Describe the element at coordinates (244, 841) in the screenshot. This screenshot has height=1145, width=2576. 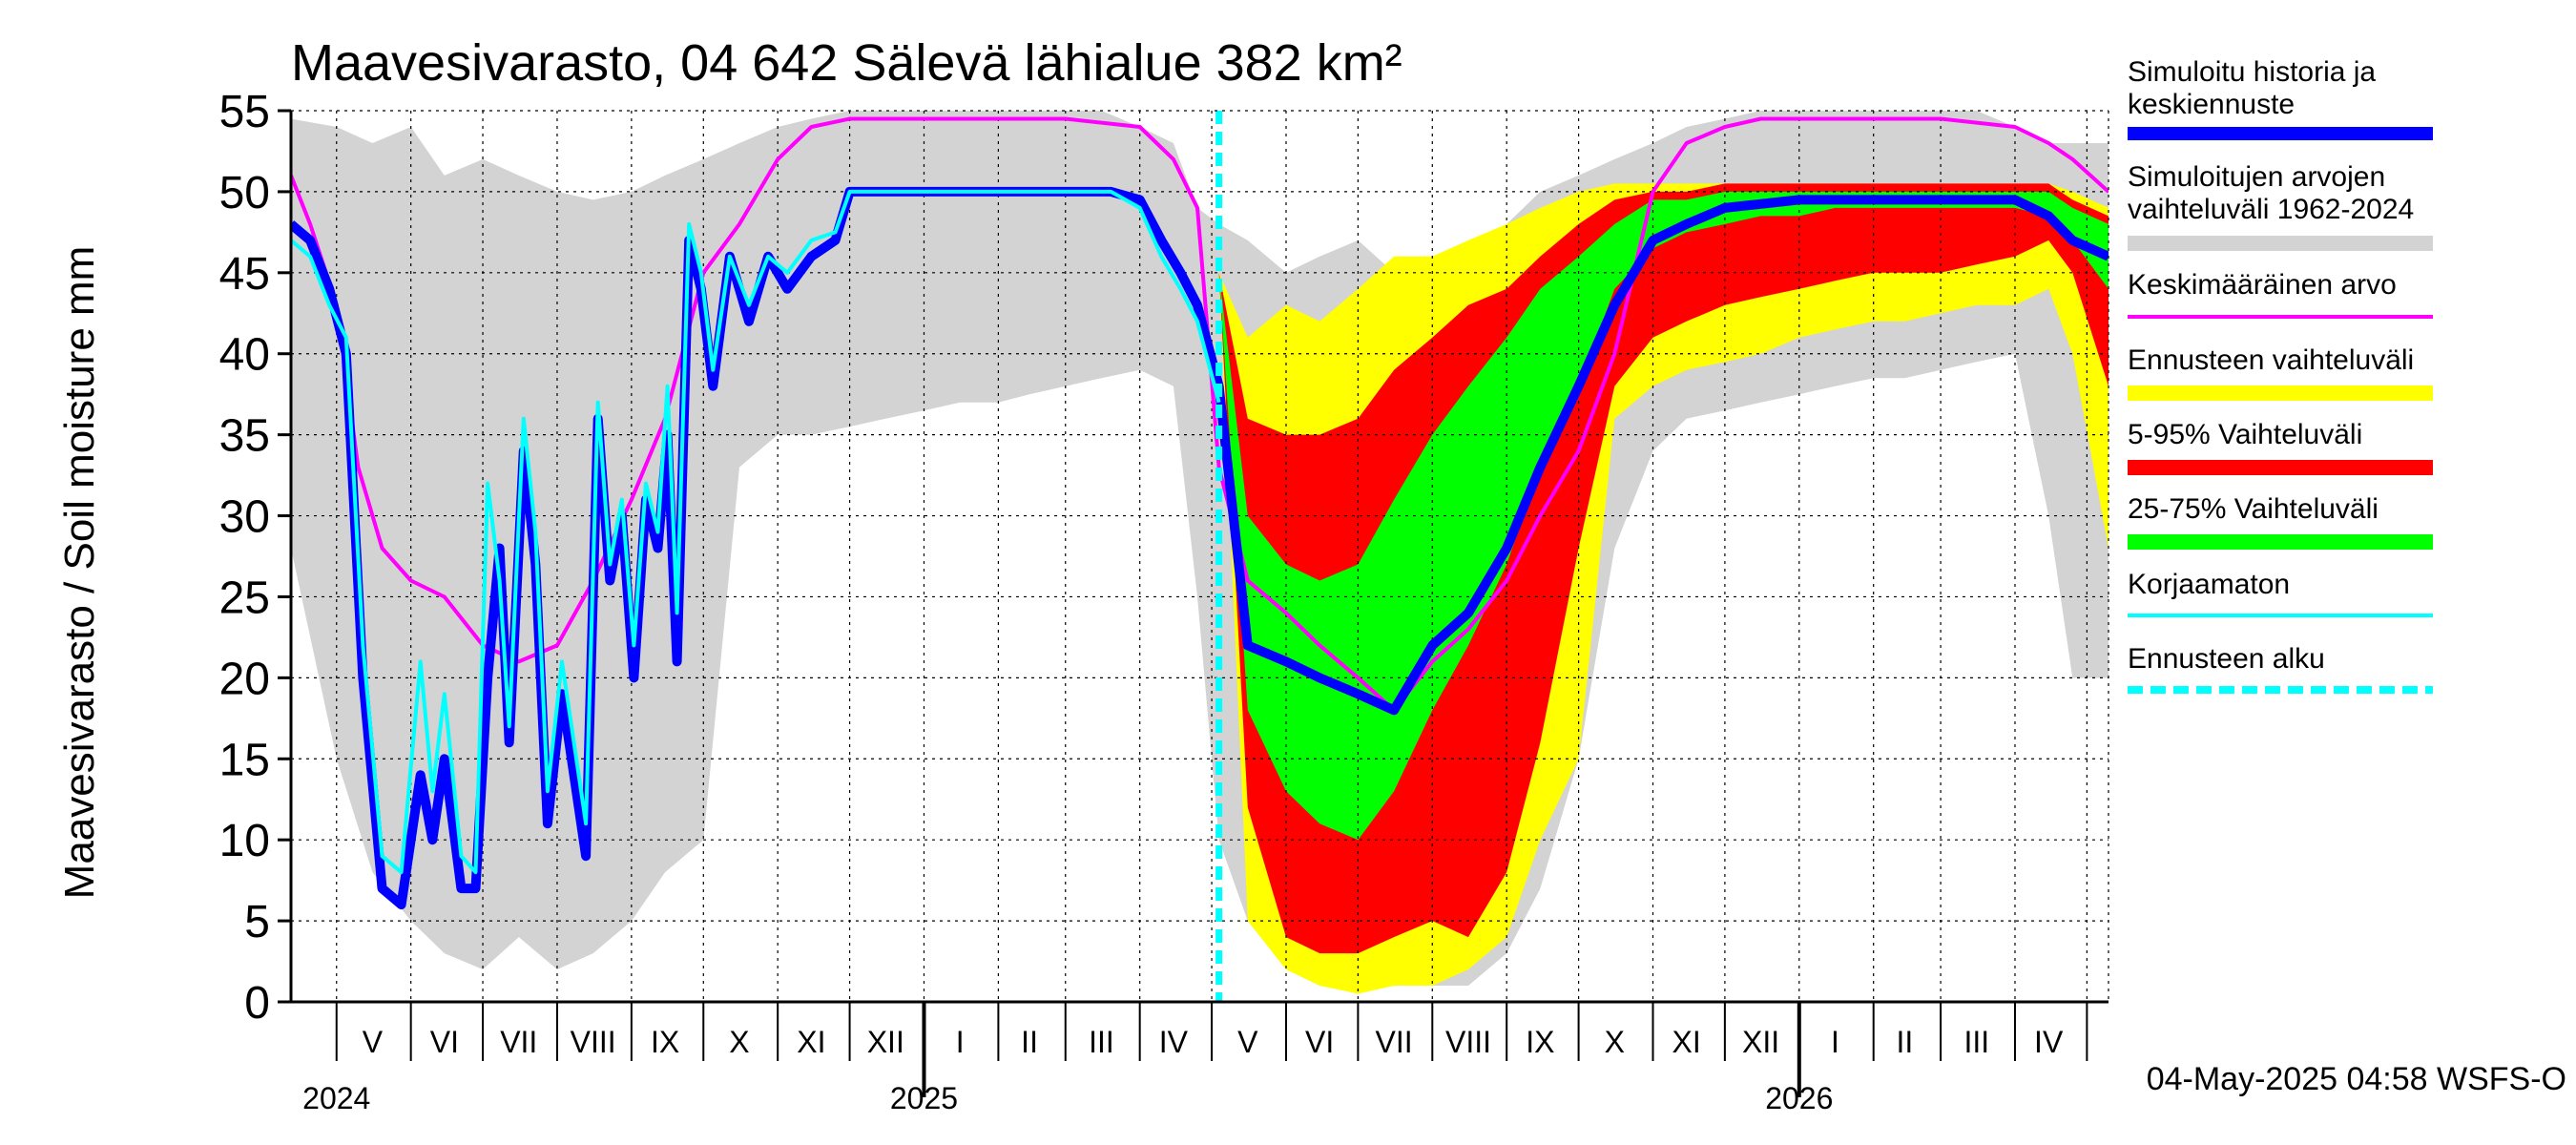
I see `y-tick-label: 10` at that location.